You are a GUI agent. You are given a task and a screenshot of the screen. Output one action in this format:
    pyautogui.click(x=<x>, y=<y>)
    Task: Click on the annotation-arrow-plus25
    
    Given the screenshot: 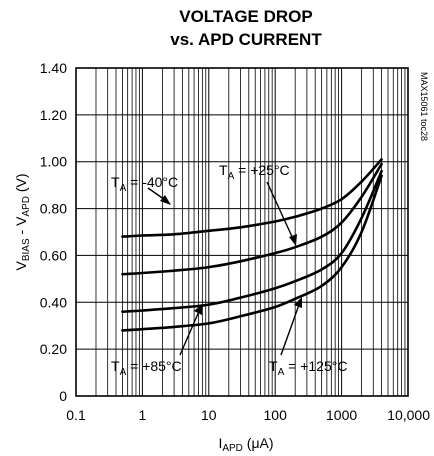 What is the action you would take?
    pyautogui.click(x=280, y=211)
    